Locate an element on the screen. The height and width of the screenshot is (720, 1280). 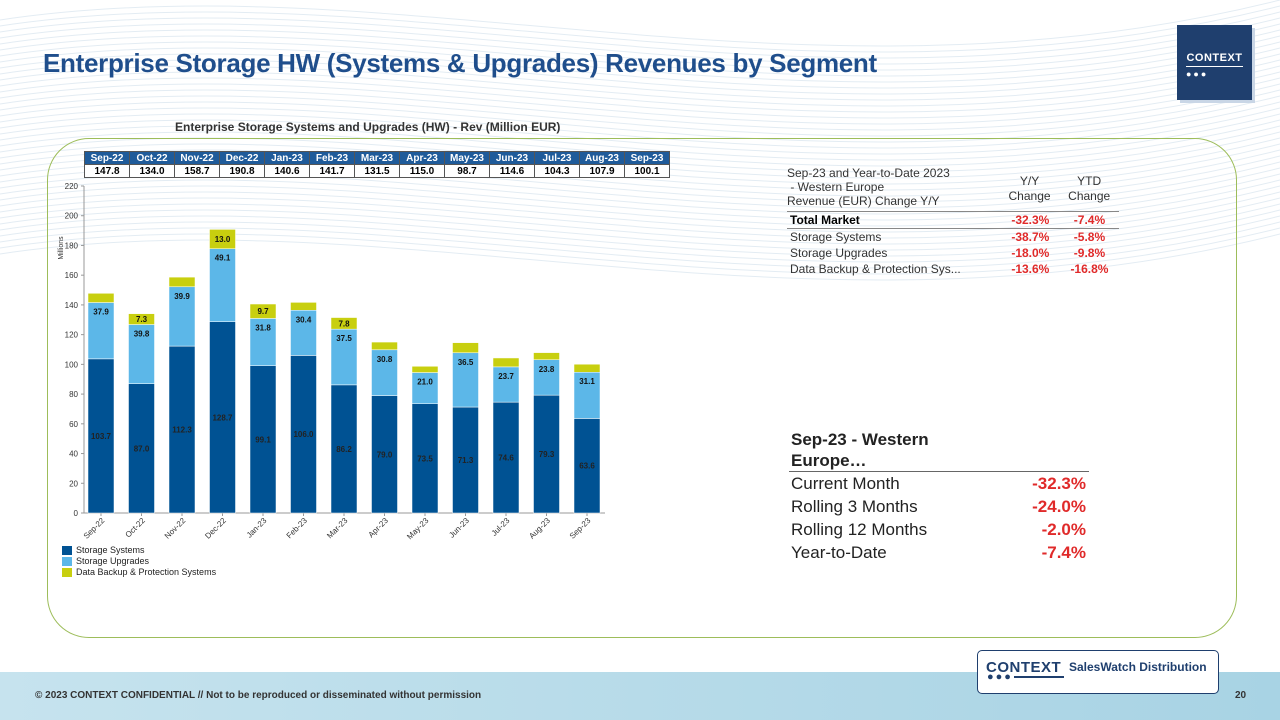
y-tick-label: 140 is located at coordinates (72, 305).